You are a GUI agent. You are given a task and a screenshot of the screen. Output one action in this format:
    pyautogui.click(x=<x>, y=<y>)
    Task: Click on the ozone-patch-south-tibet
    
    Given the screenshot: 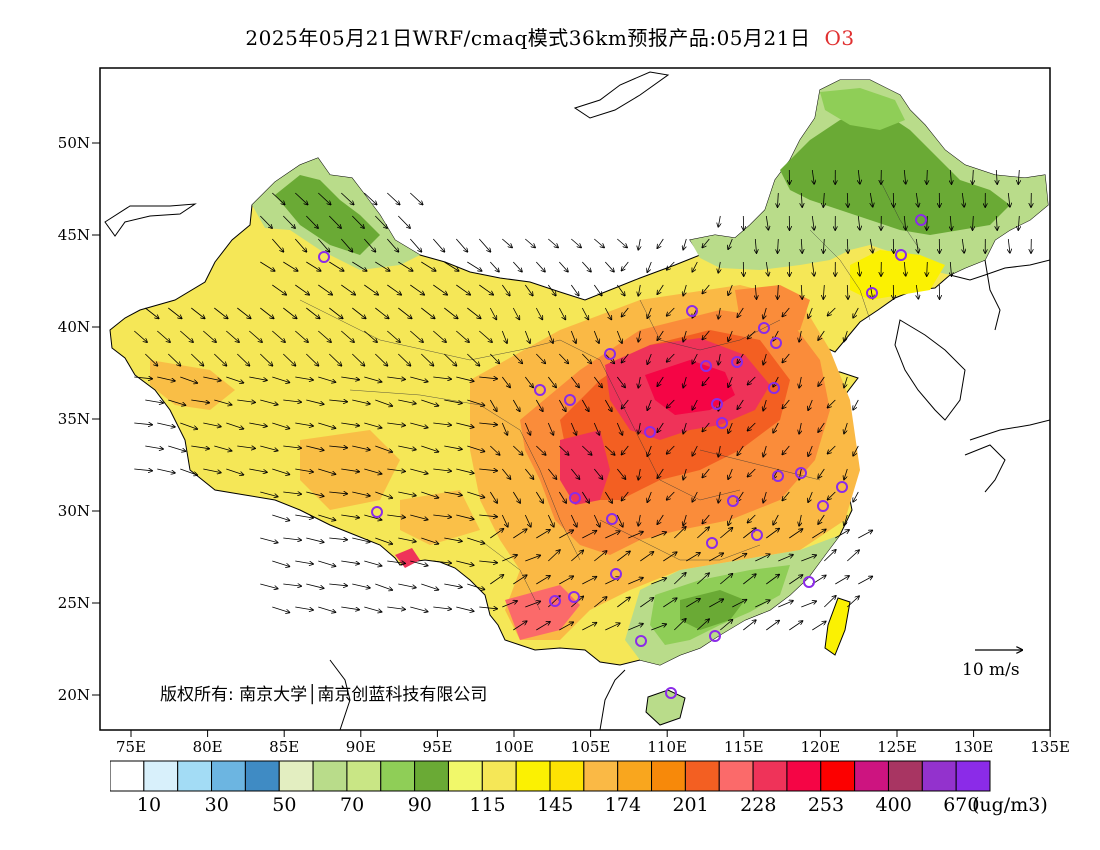 What is the action you would take?
    pyautogui.click(x=440, y=517)
    